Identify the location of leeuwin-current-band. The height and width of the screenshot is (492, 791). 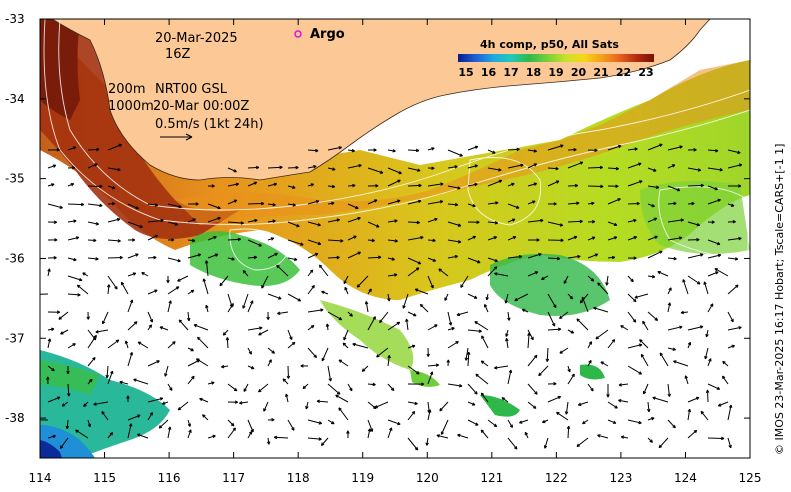
(140, 129).